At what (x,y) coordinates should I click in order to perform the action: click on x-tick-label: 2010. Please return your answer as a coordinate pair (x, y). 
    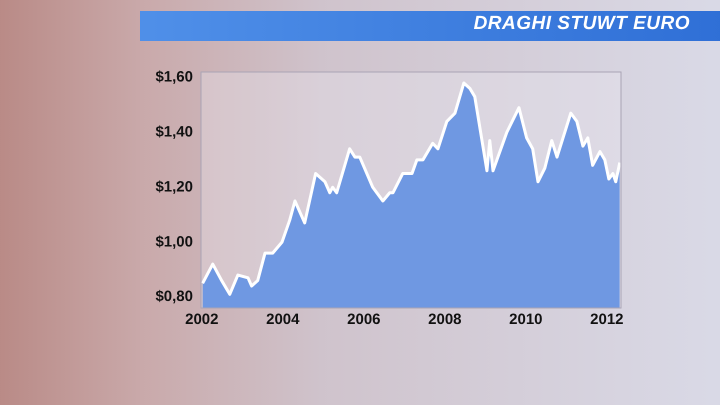
    Looking at the image, I should click on (526, 319).